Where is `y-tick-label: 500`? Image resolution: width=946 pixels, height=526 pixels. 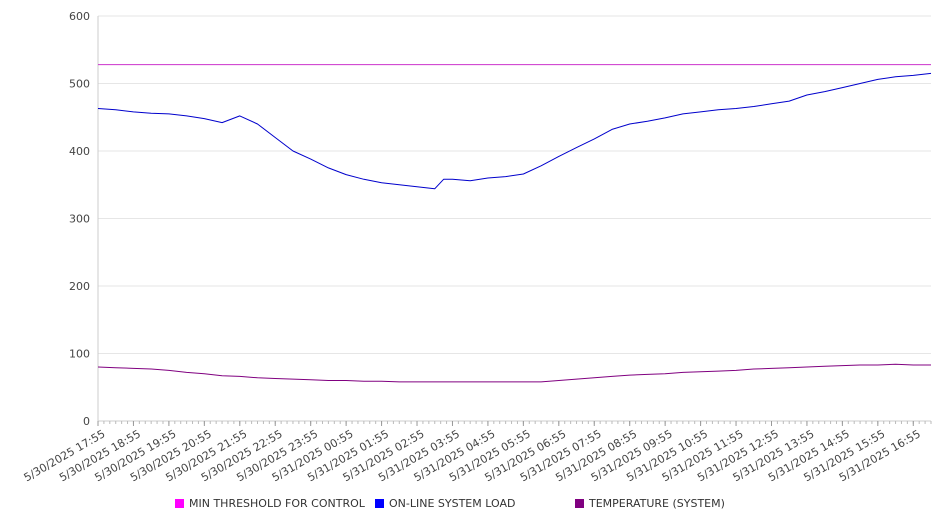
y-tick-label: 500 is located at coordinates (79, 84).